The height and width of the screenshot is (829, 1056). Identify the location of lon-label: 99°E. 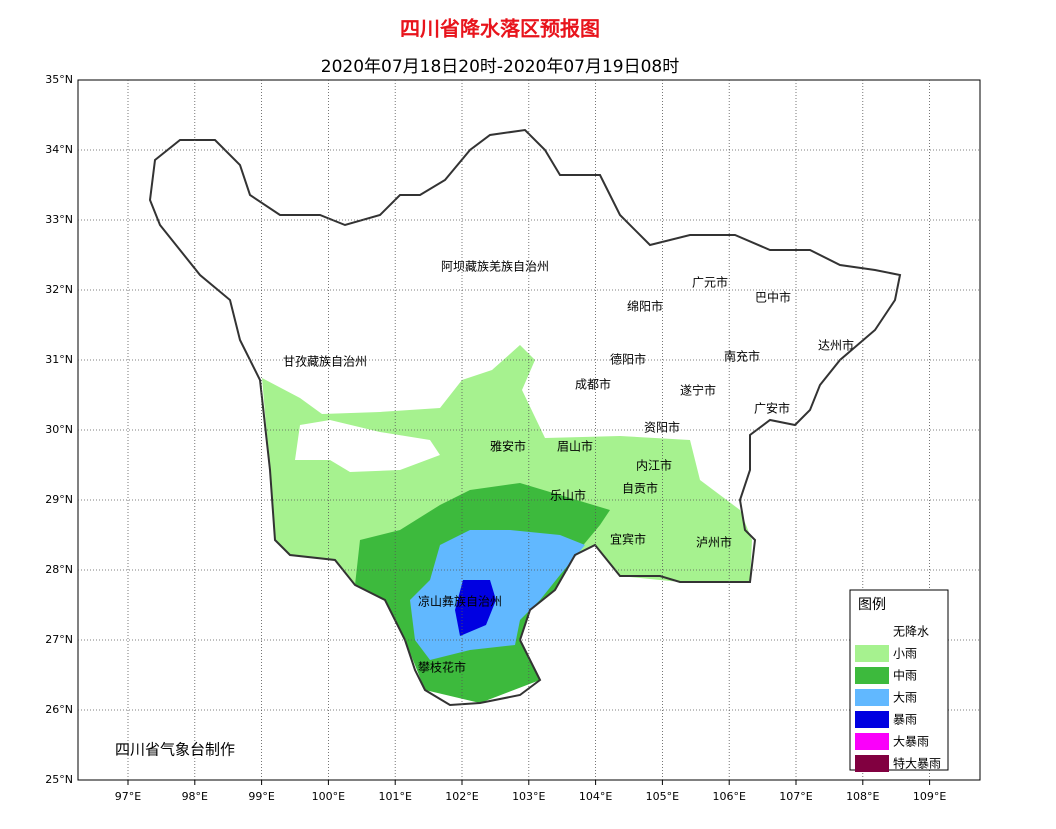
(261, 796).